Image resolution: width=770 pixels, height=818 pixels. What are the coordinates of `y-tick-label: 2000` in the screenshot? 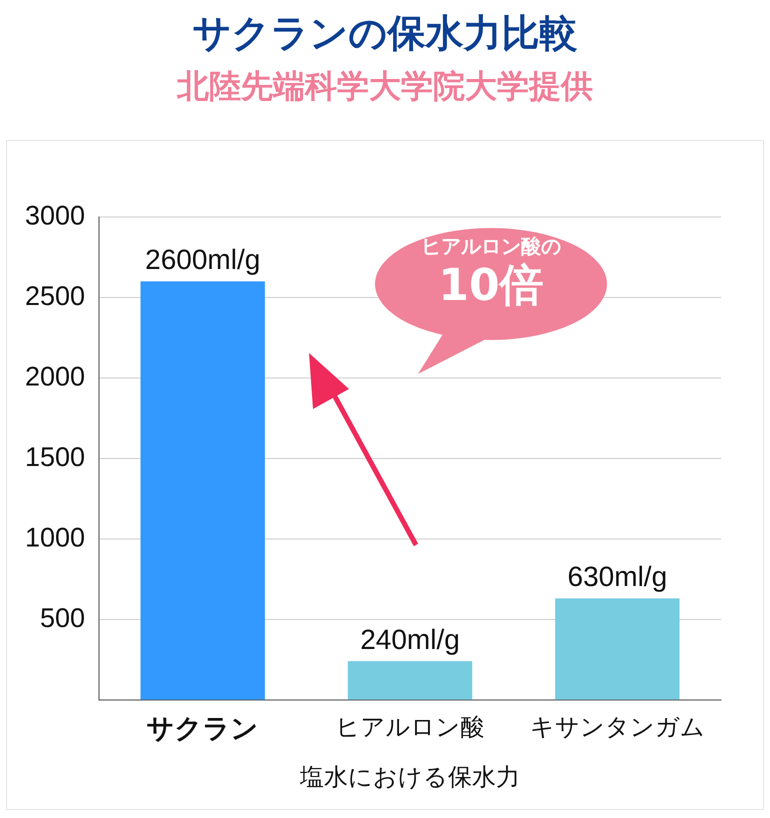 It's located at (55, 376).